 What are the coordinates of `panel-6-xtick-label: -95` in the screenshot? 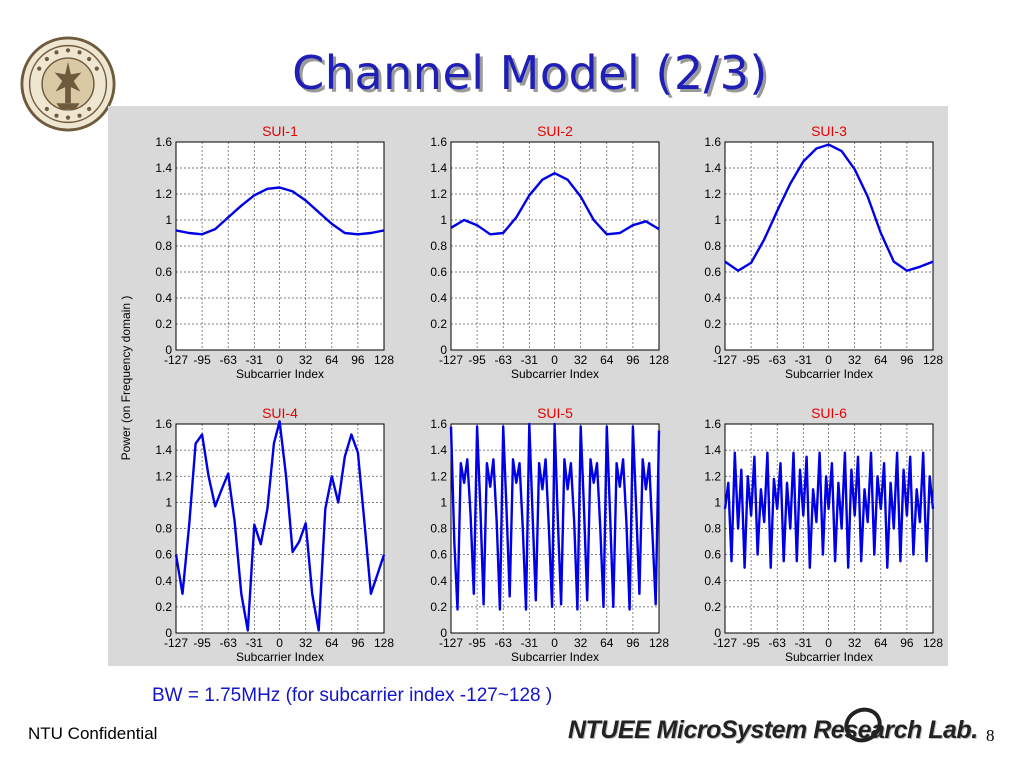 It's located at (751, 643).